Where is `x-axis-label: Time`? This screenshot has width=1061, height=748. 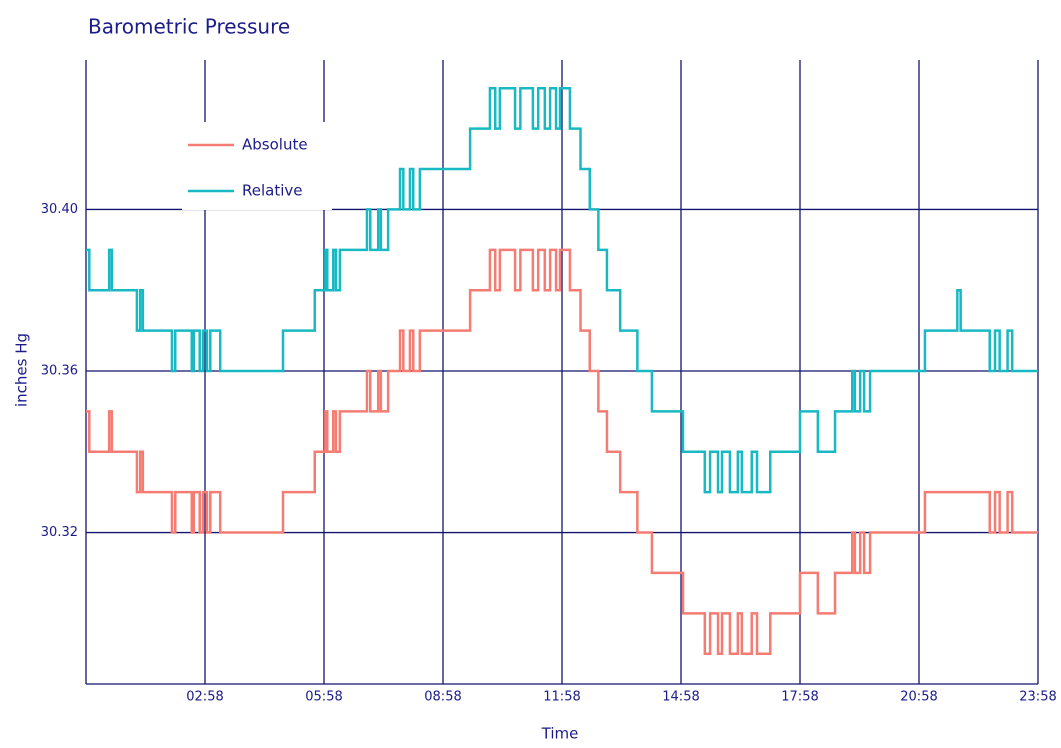 x-axis-label: Time is located at coordinates (560, 734).